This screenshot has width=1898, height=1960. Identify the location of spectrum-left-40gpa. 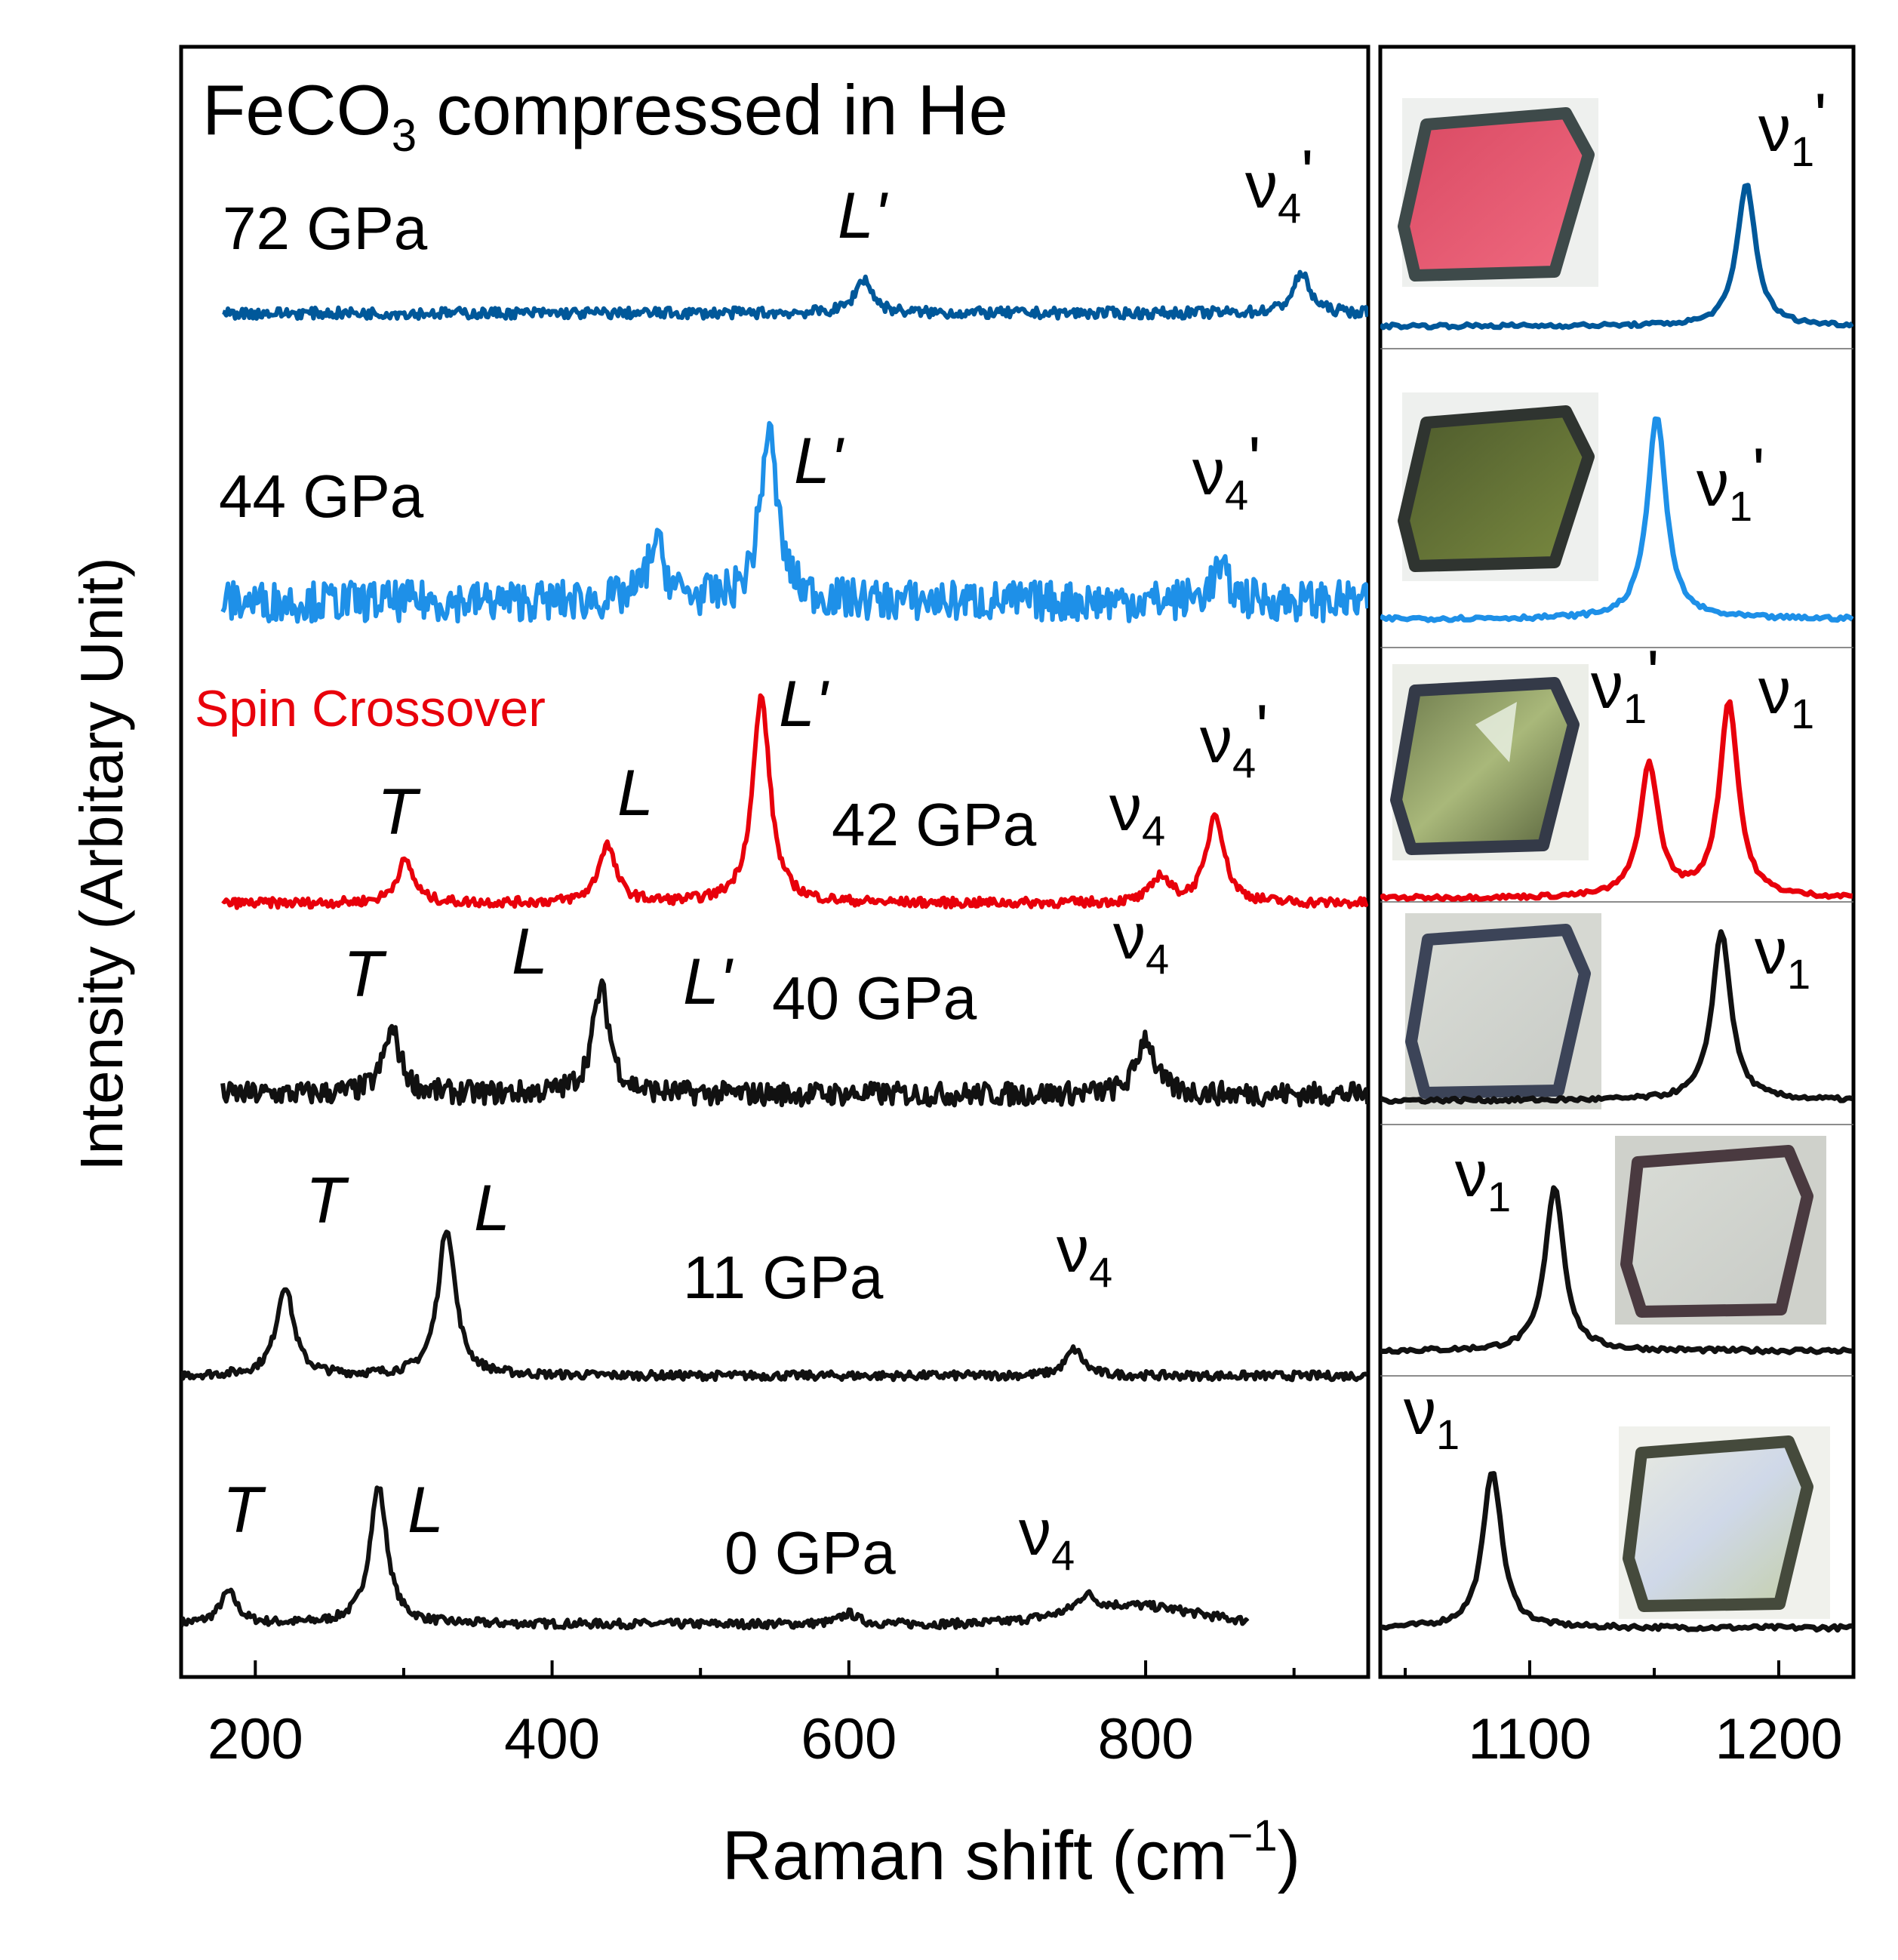
(794, 1043).